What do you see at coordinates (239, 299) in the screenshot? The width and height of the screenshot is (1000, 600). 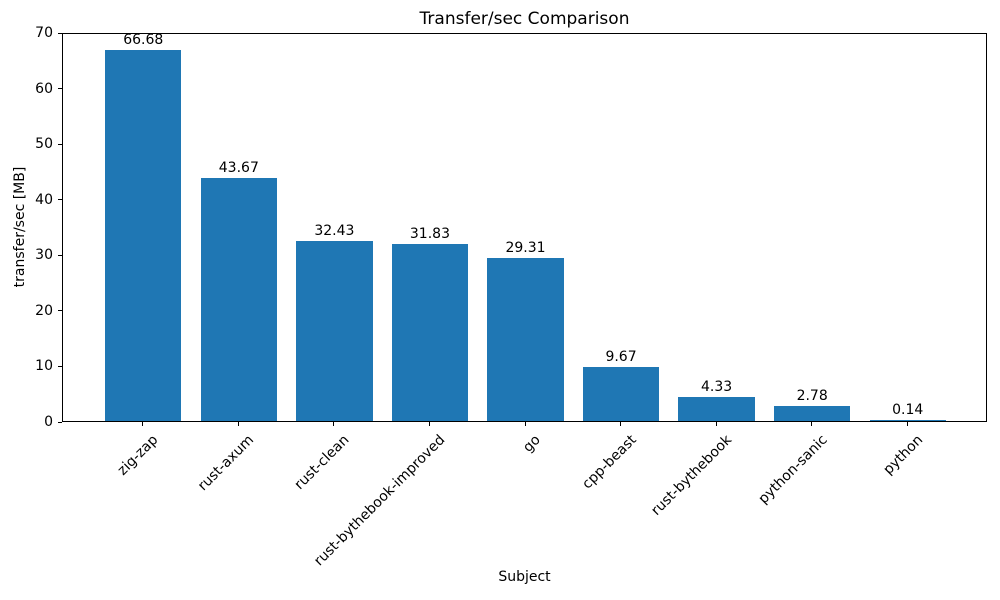 I see `bar-rust-axum` at bounding box center [239, 299].